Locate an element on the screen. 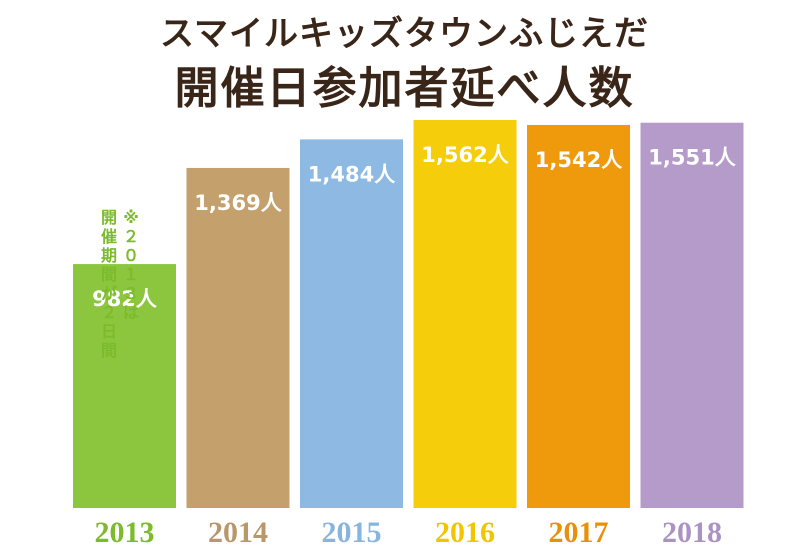  x-tick-label-2016: 2016 is located at coordinates (465, 532).